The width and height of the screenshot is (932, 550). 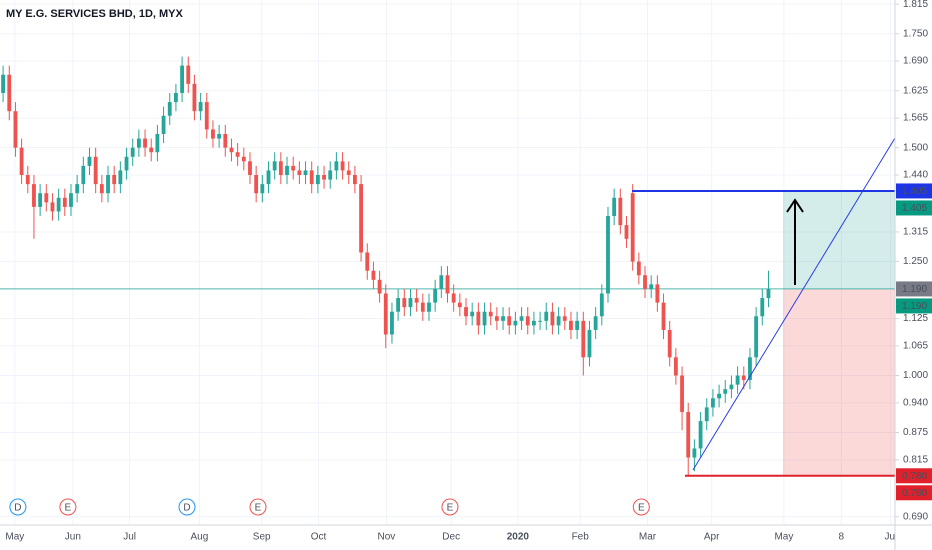 What do you see at coordinates (914, 493) in the screenshot?
I see `price-tag-label: 0.780` at bounding box center [914, 493].